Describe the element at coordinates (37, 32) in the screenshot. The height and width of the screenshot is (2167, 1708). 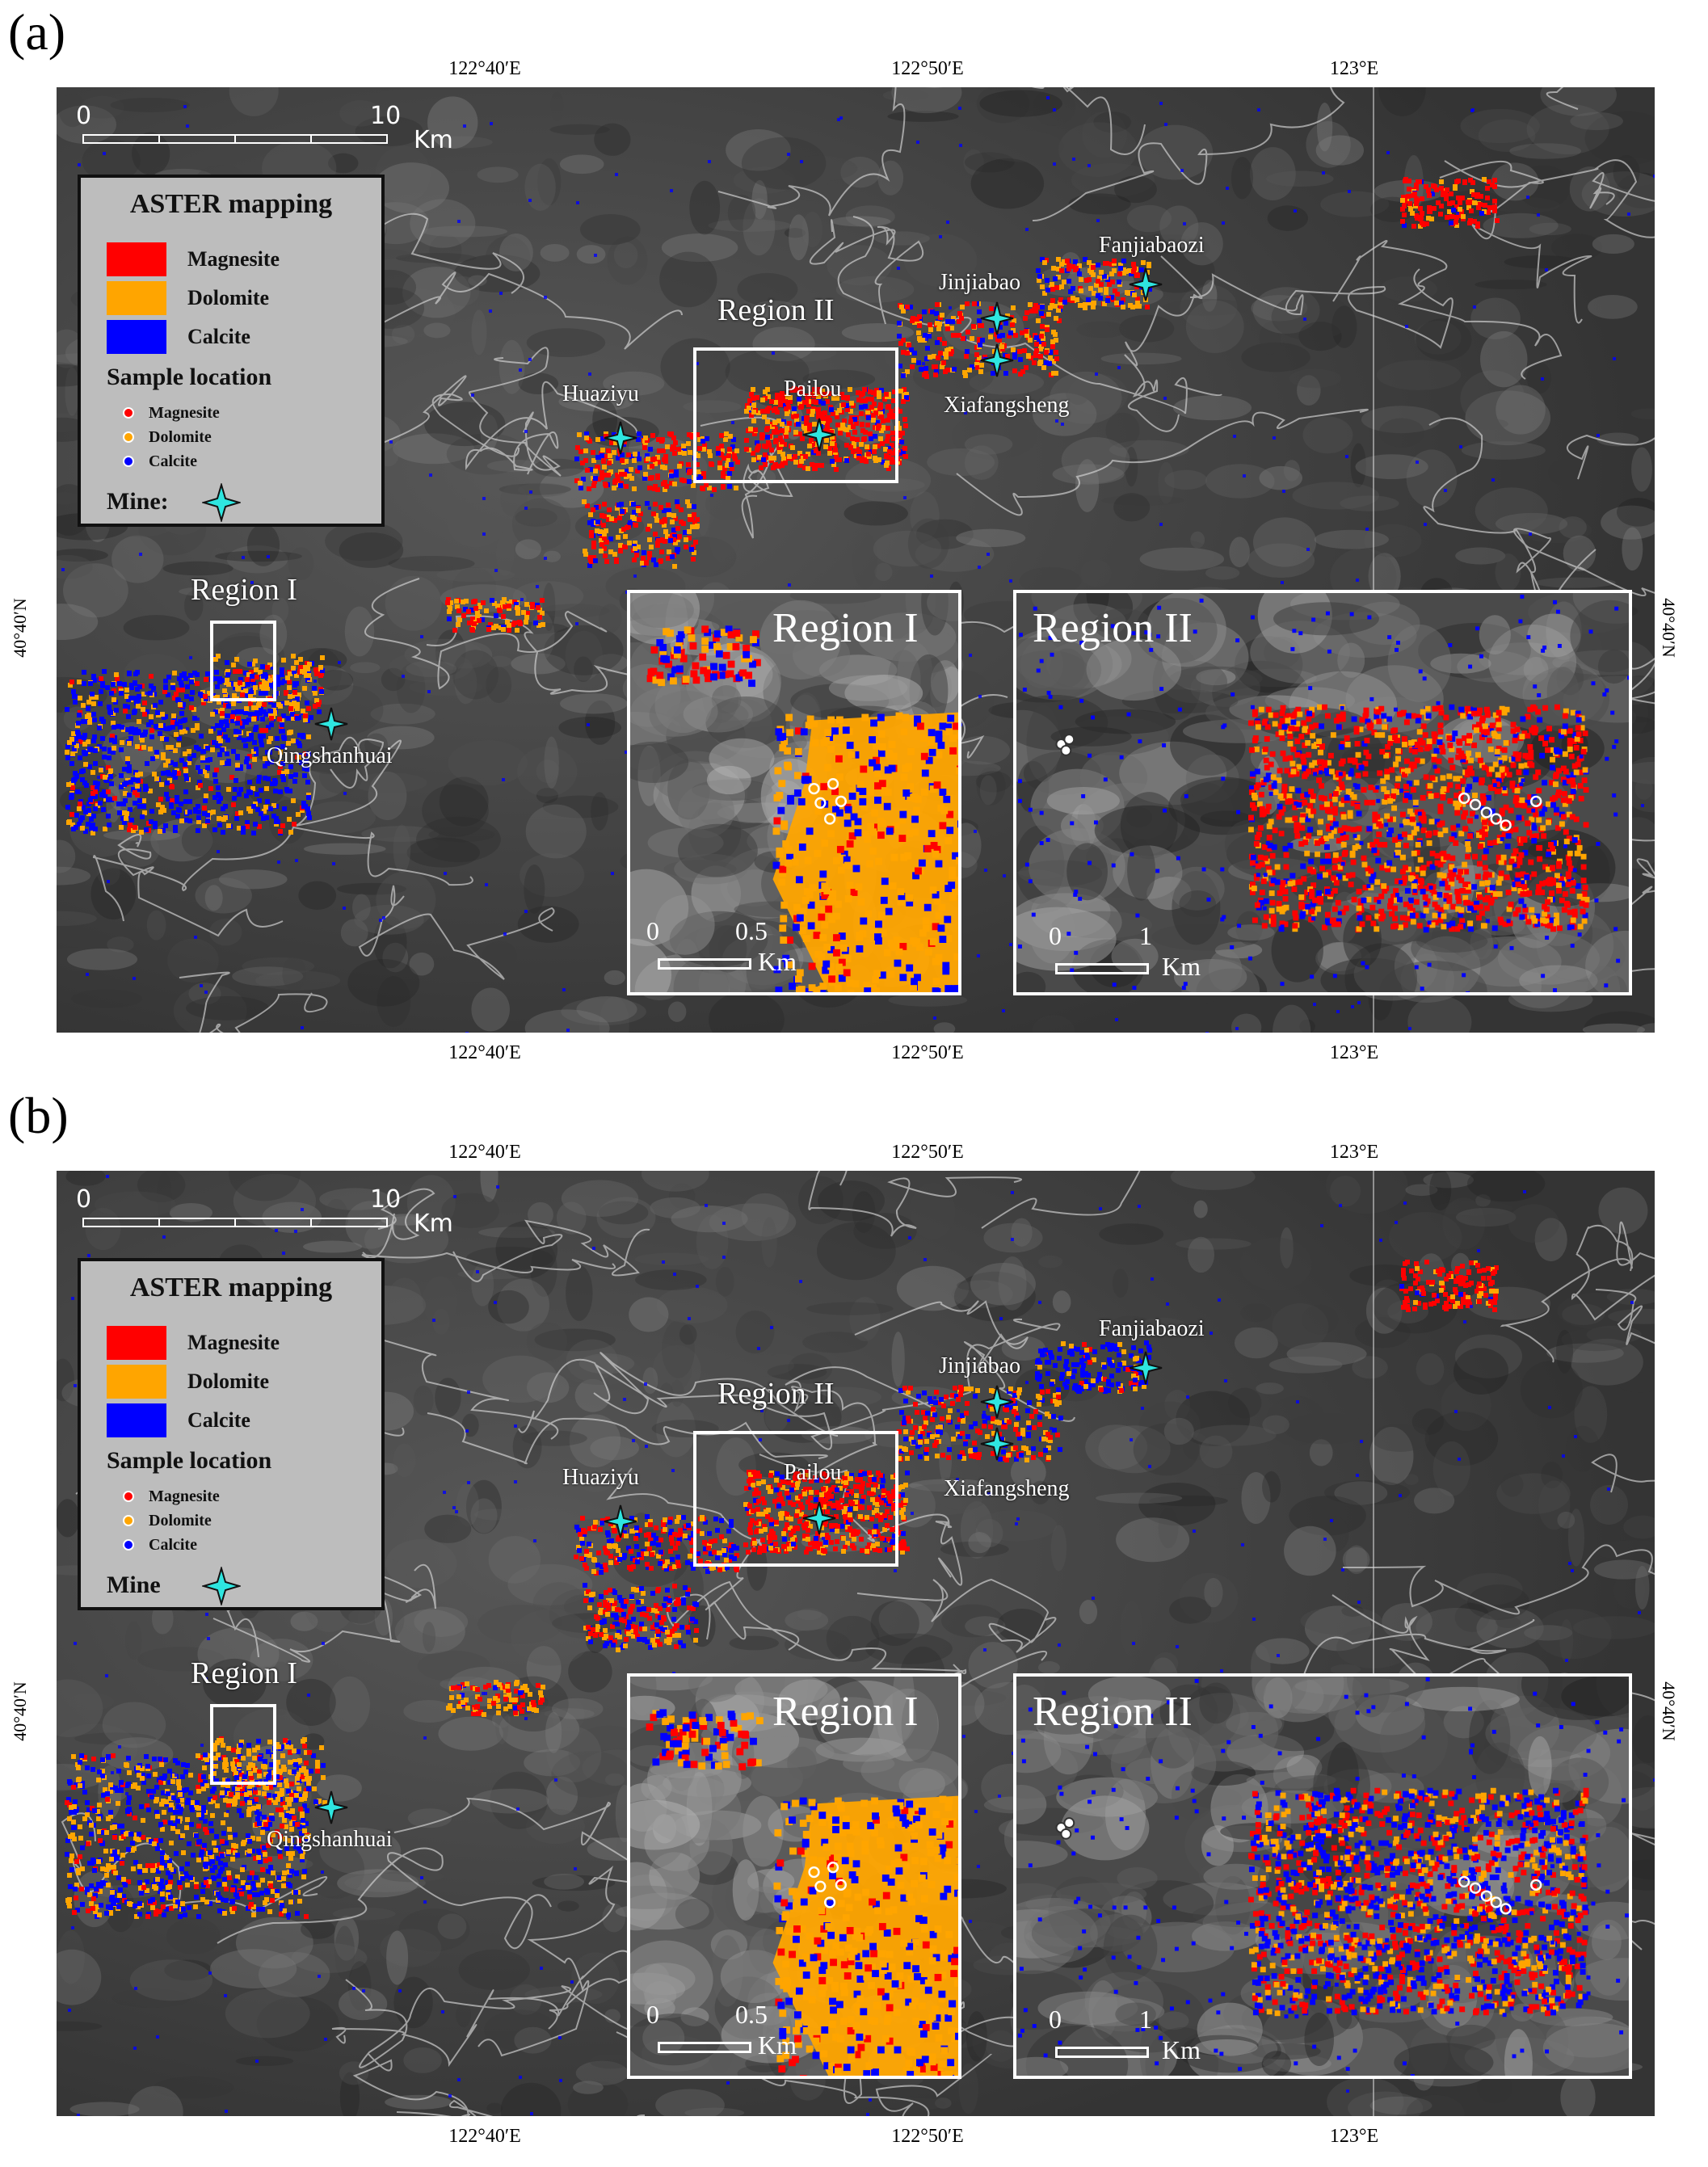
I see `panel-label: (a)` at that location.